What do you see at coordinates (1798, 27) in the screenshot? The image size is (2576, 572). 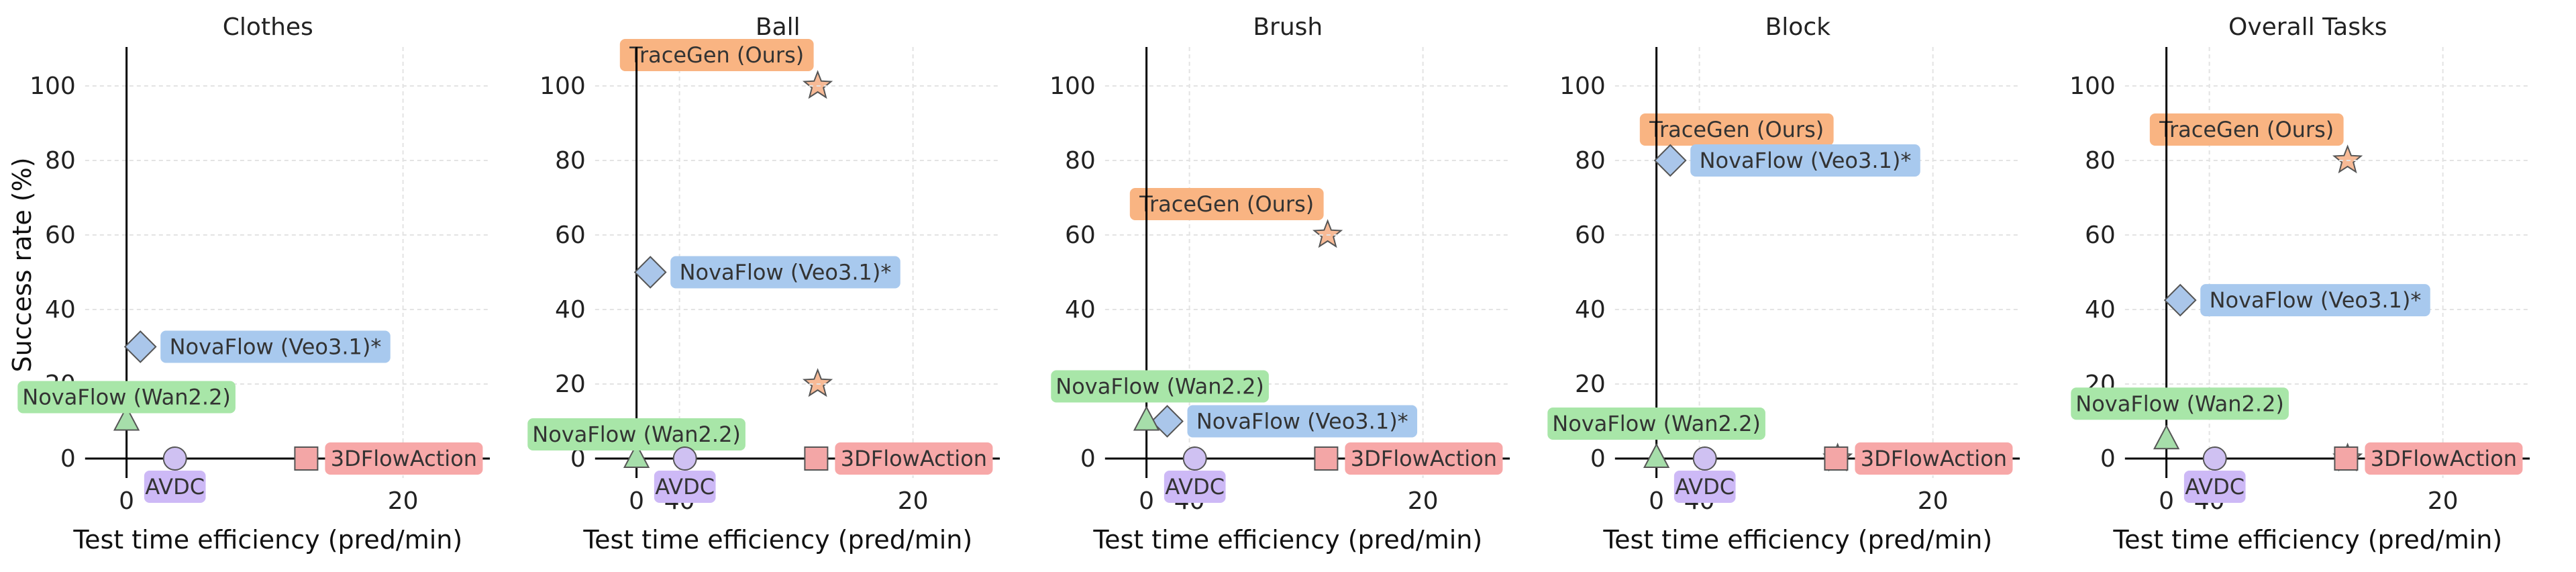 I see `panel-title: Block` at bounding box center [1798, 27].